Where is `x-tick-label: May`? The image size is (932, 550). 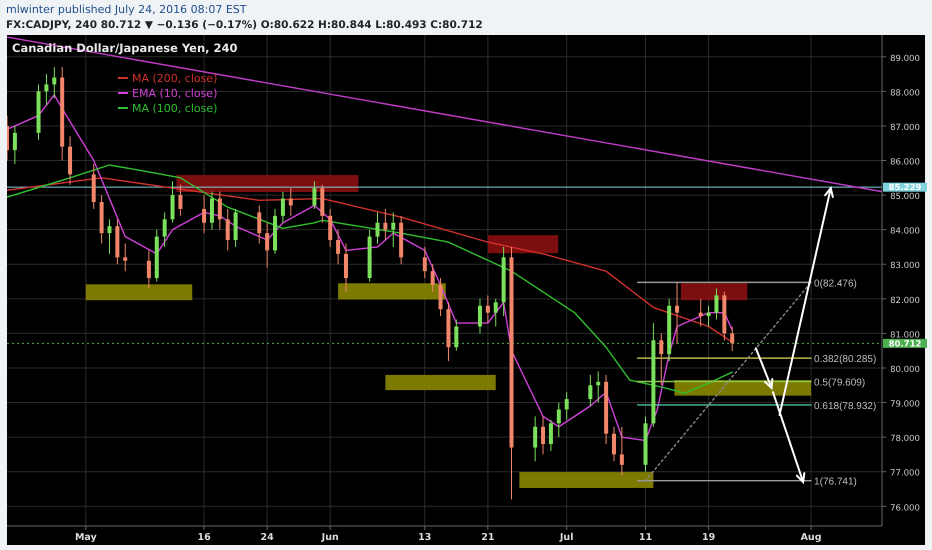
x-tick-label: May is located at coordinates (86, 537).